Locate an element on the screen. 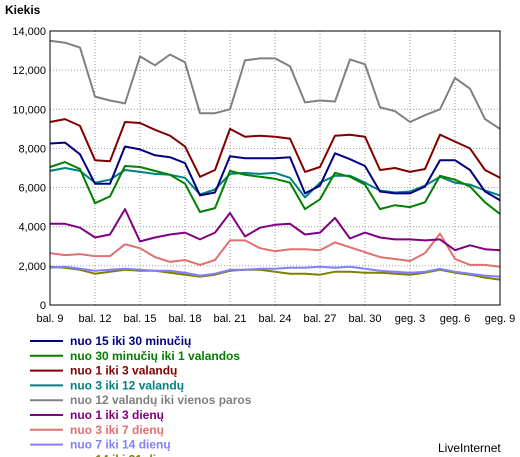 The width and height of the screenshot is (520, 457). y-tick-label: 2,000 is located at coordinates (32, 267).